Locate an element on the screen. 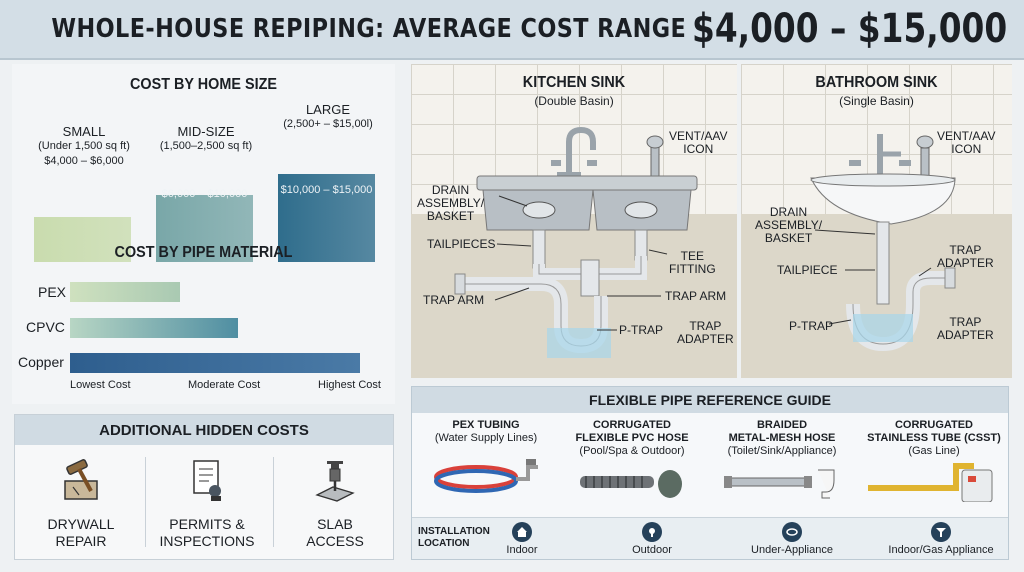 The width and height of the screenshot is (1024, 572). location-indoor-gas: Indoor/Gas Appliance is located at coordinates (941, 539).